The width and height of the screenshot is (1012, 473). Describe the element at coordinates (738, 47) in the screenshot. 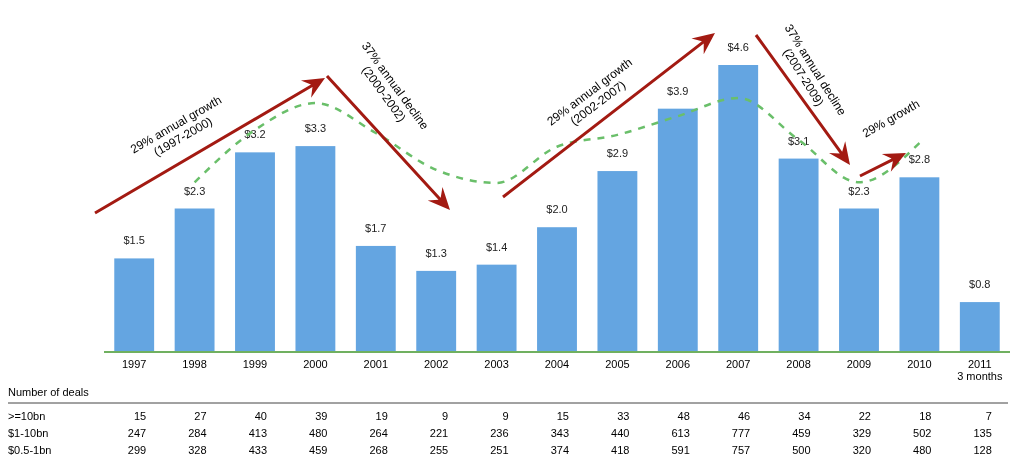

I see `data-label: $4.6` at that location.